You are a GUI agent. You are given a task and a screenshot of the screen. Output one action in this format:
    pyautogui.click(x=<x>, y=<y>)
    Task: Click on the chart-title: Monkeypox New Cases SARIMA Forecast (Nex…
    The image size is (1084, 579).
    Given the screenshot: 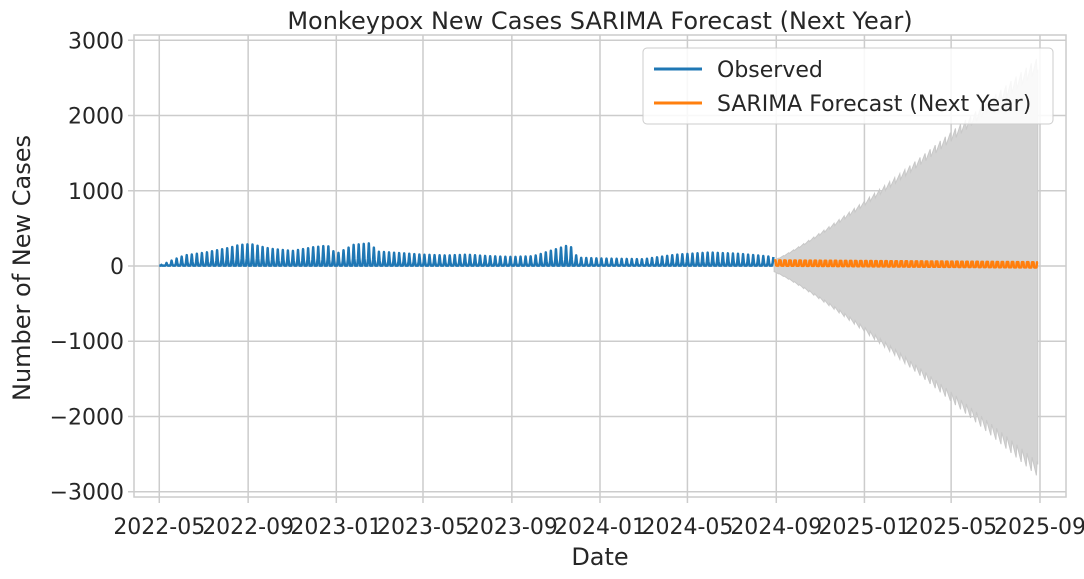 What is the action you would take?
    pyautogui.click(x=599, y=21)
    